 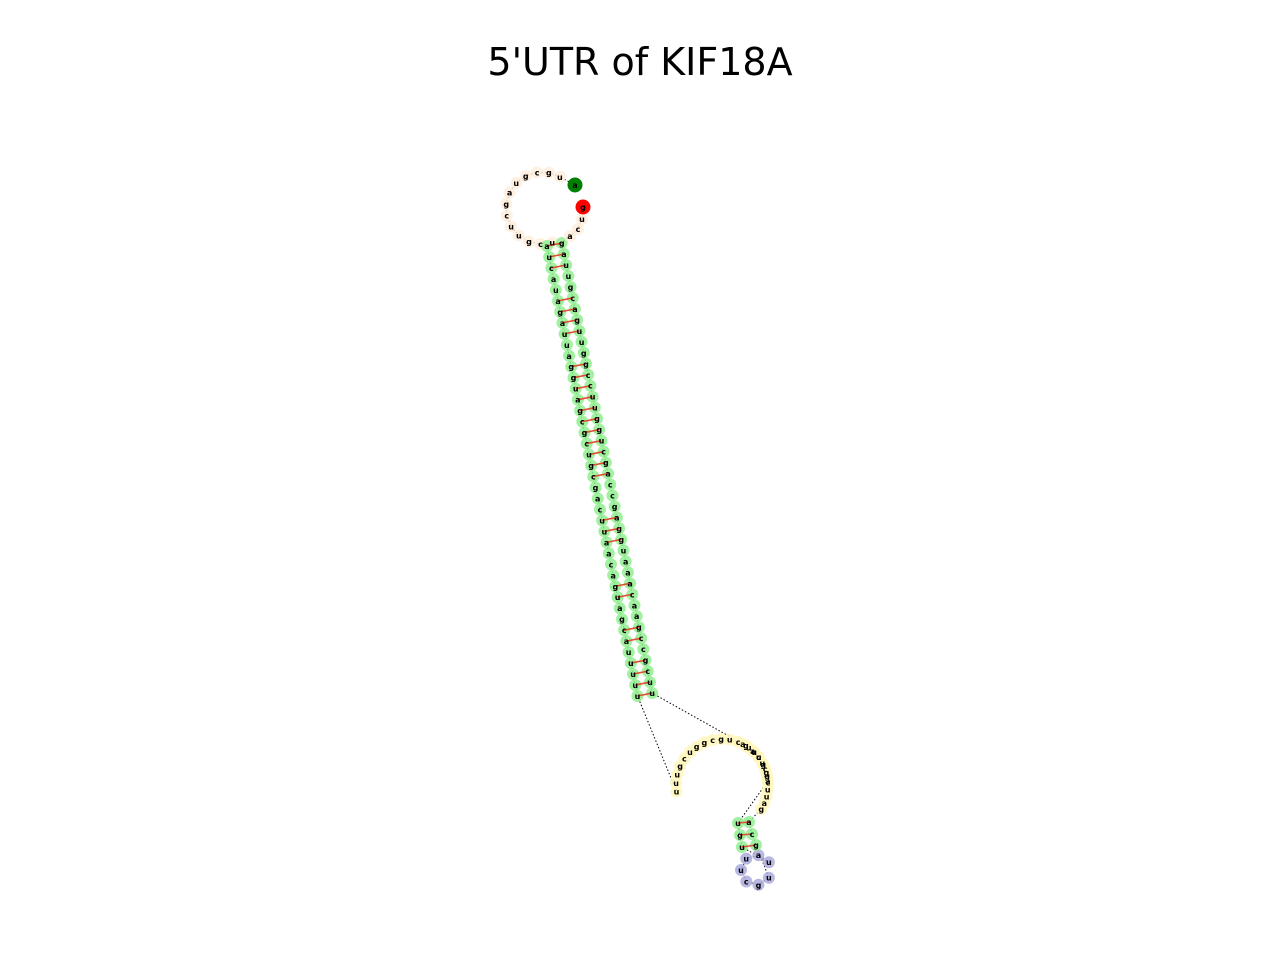 I want to click on three-prime-end-marker, so click(x=583, y=207).